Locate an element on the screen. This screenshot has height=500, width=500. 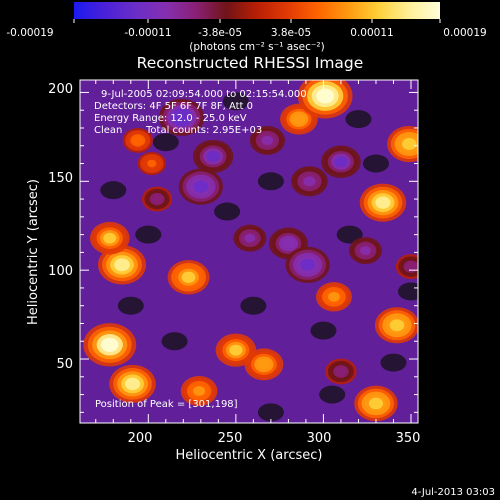
method-annotation: Clean is located at coordinates (108, 130).